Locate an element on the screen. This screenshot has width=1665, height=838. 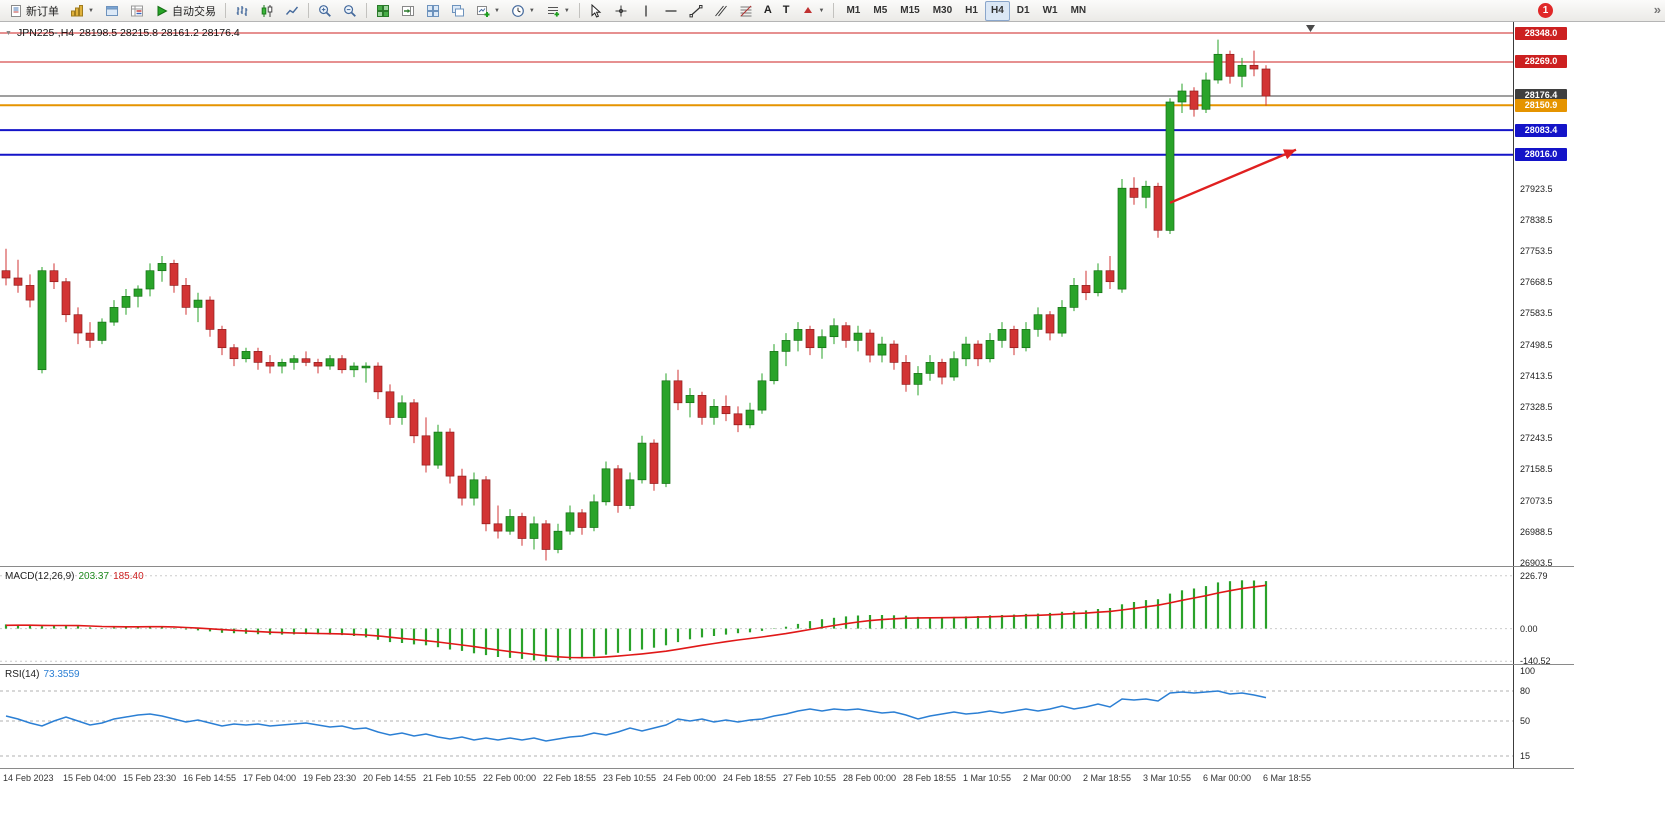
timeframe-m15-button: M15 is located at coordinates (910, 10).